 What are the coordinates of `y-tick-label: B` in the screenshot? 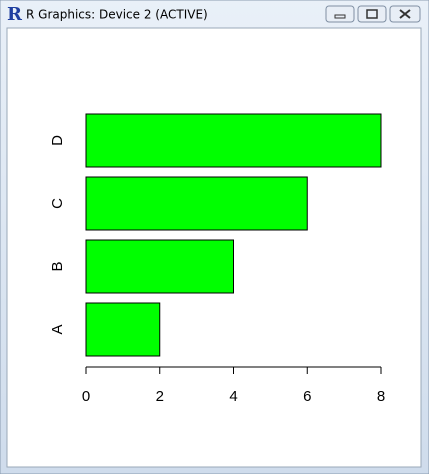 It's located at (57, 266).